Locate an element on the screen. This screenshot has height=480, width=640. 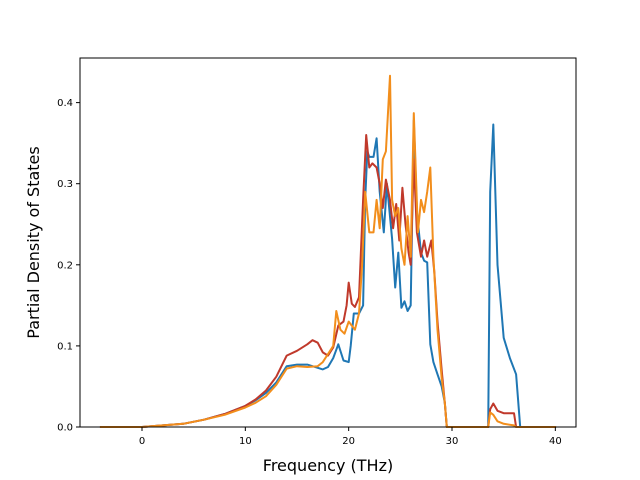
x-axis-ticks: 0 10 20 30 40 is located at coordinates (350, 437).